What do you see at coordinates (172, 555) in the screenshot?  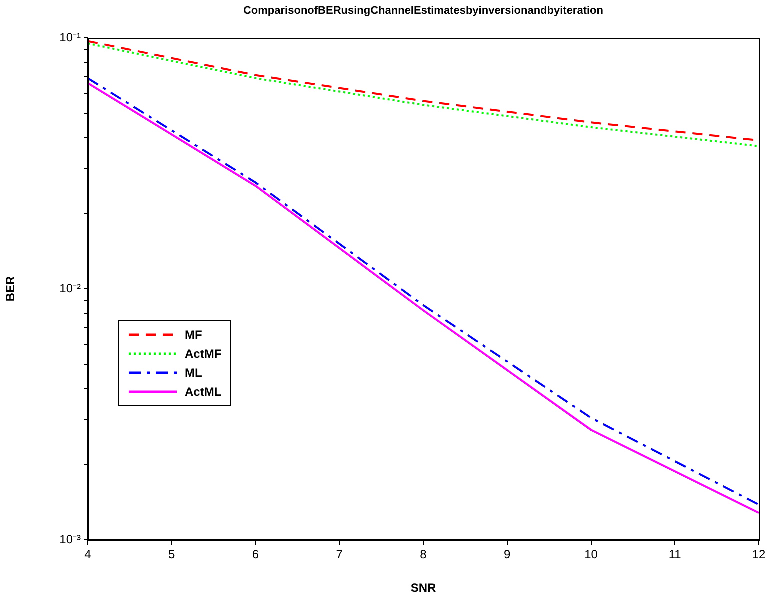 I see `x-tick-label: 5` at bounding box center [172, 555].